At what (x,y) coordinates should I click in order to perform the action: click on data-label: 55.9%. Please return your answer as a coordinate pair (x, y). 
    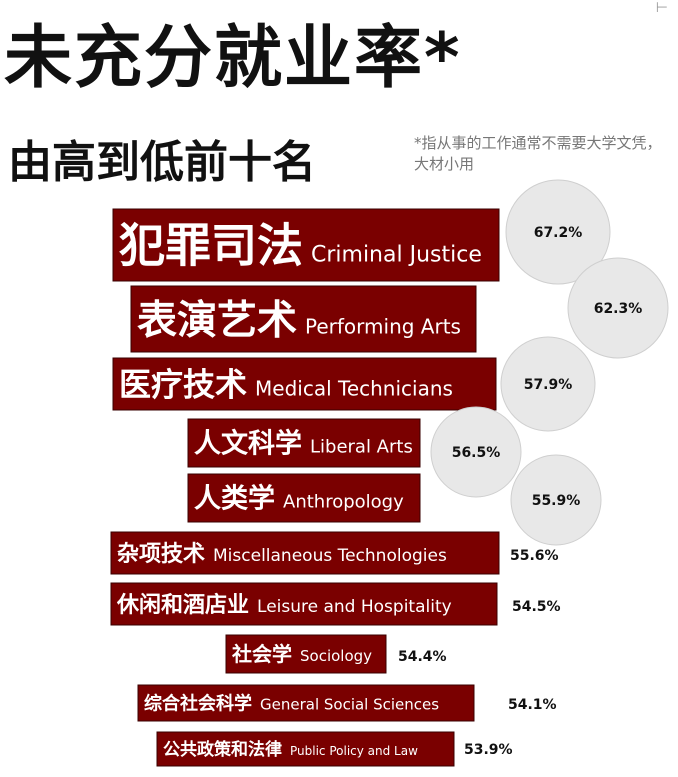
    Looking at the image, I should click on (556, 501).